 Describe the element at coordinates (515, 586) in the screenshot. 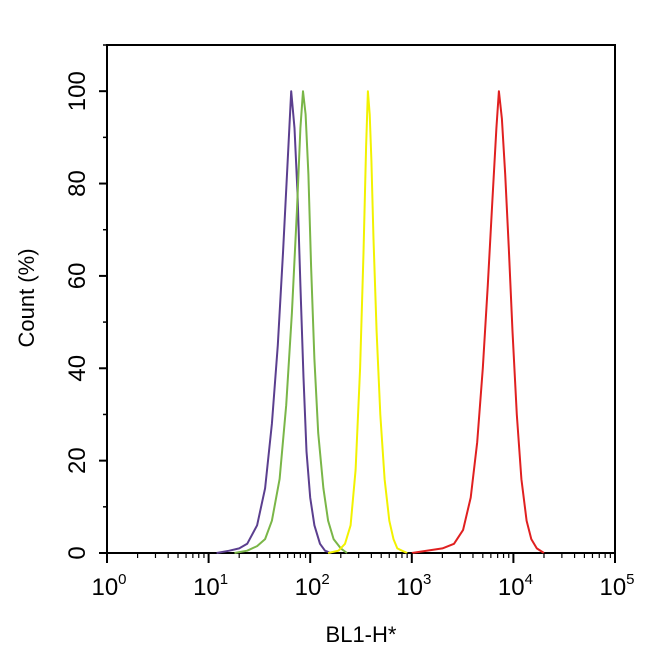

I see `x-tick-label: 10⁴` at that location.